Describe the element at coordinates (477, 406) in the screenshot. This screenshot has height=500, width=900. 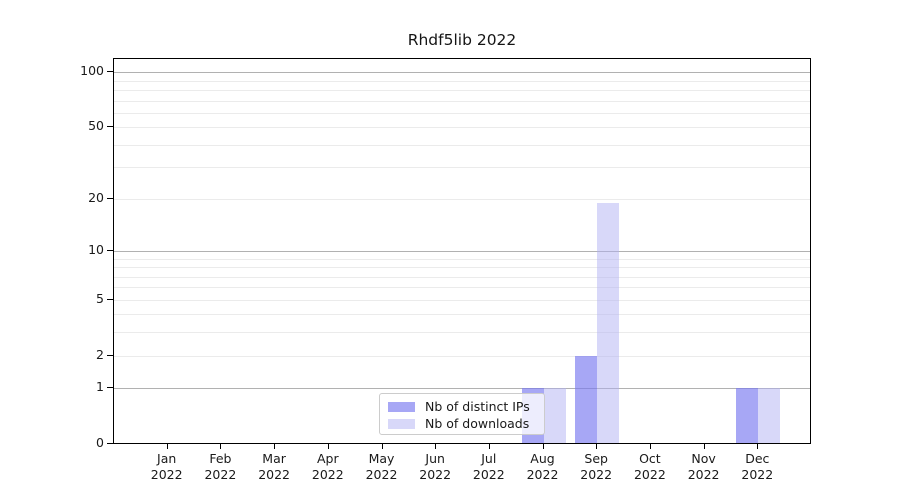
I see `legend-label: Nb of distinct IPs` at that location.